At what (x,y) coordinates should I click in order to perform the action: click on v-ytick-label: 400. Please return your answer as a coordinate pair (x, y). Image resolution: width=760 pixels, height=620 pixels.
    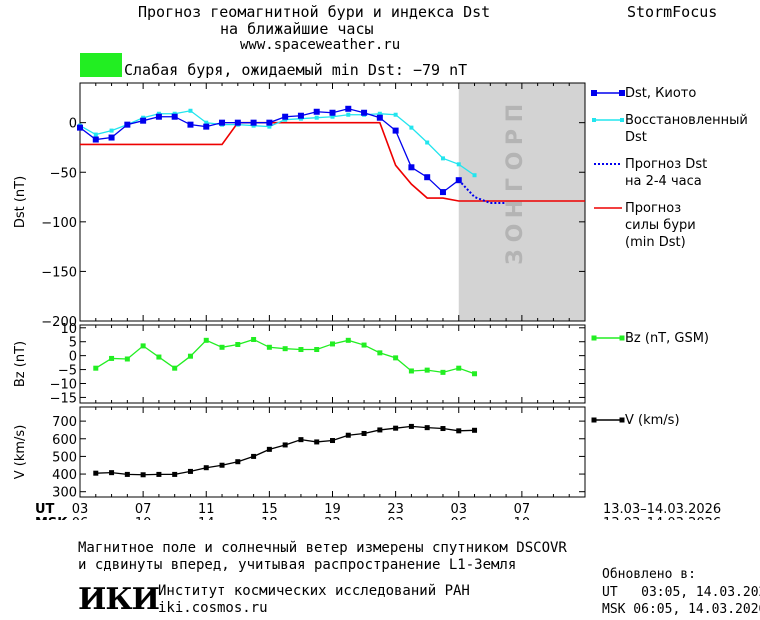
    Looking at the image, I should click on (64, 475).